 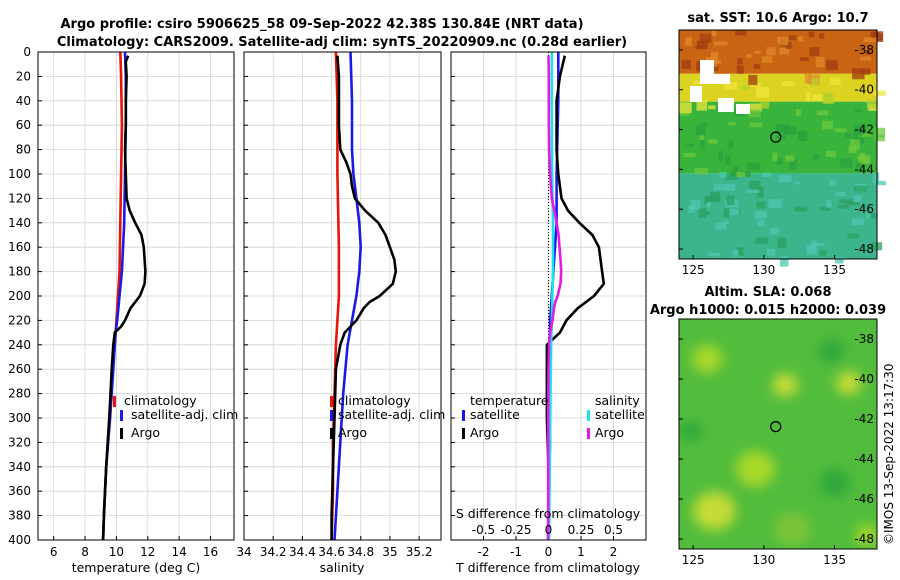 What do you see at coordinates (124, 296) in the screenshot?
I see `temperature-lines` at bounding box center [124, 296].